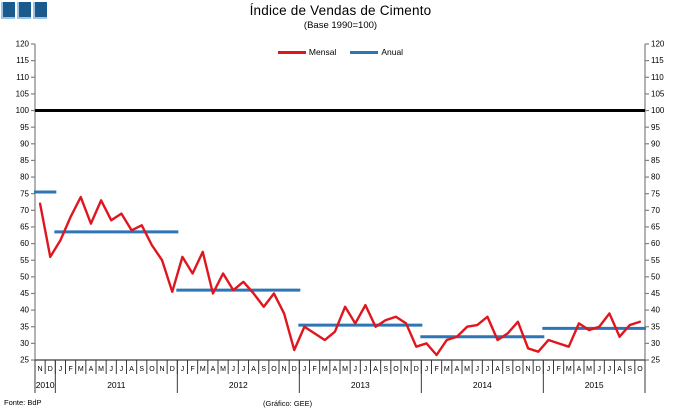 The image size is (681, 415). I want to click on mensal-line-swatch, so click(291, 52).